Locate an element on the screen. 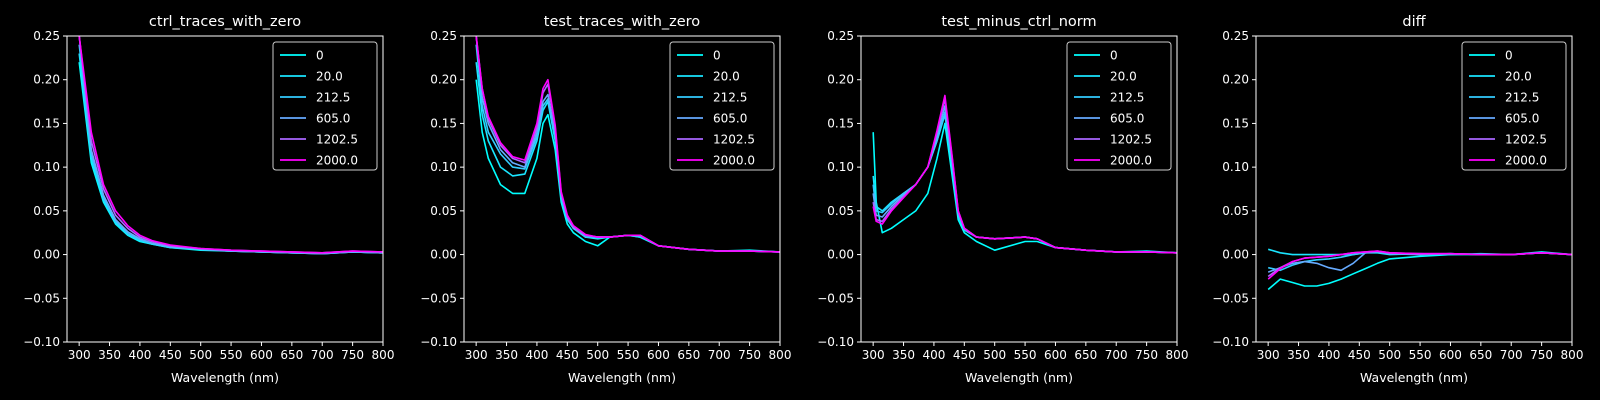 Image resolution: width=1600 pixels, height=400 pixels. chart-title: test_traces_with_zero is located at coordinates (622, 22).